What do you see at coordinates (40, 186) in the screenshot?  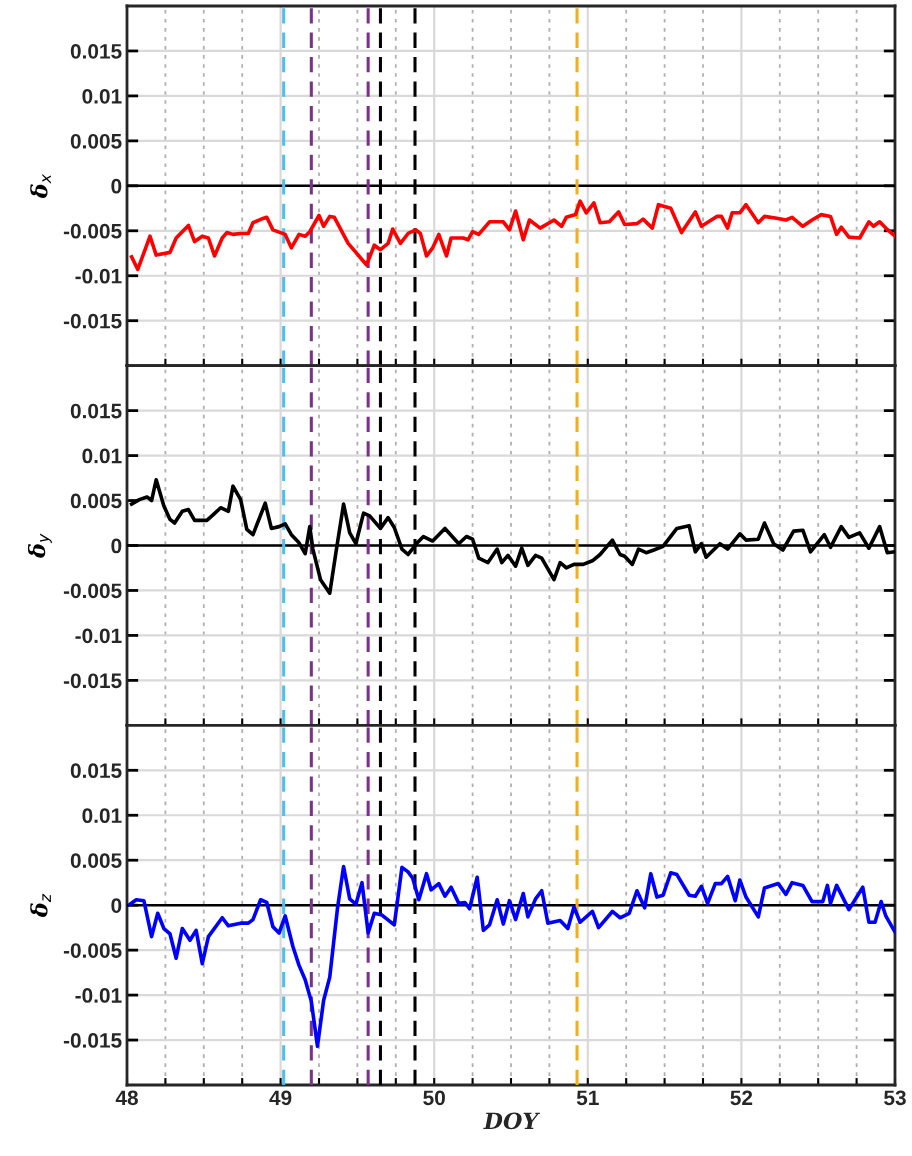 I see `y-axis-title: δ$_{x}$` at bounding box center [40, 186].